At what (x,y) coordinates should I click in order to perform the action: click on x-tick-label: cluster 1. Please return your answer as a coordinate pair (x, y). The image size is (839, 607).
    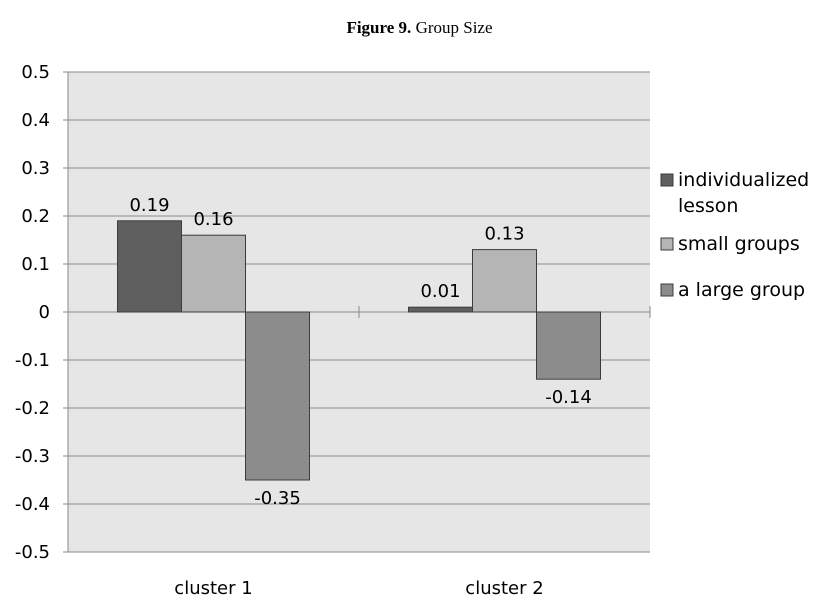
    Looking at the image, I should click on (213, 588).